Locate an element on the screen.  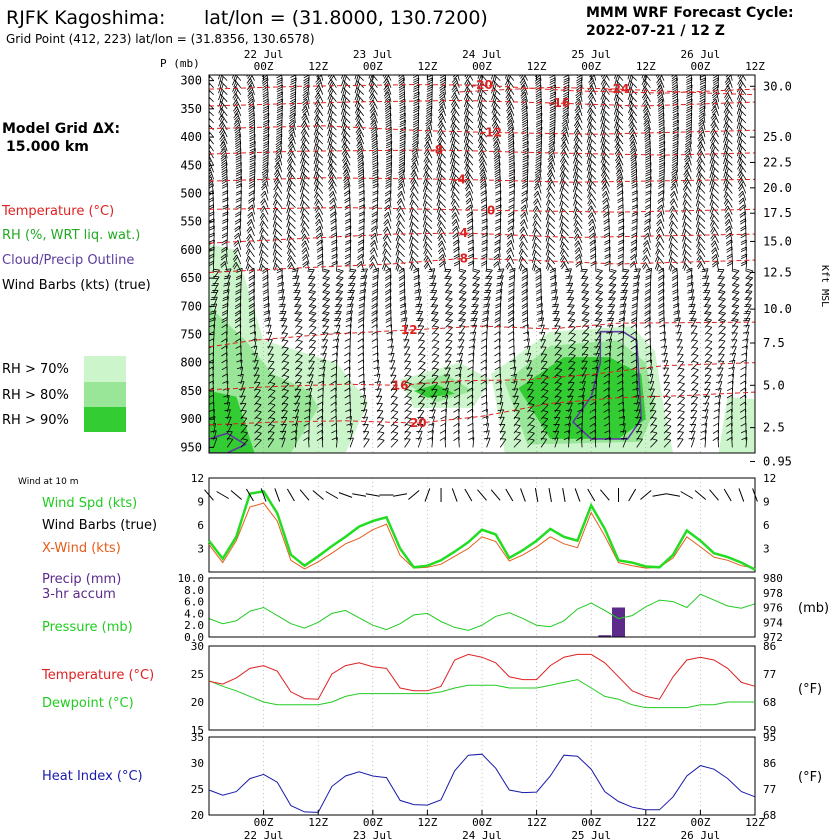
surface-wind-barb is located at coordinates (727, 495).